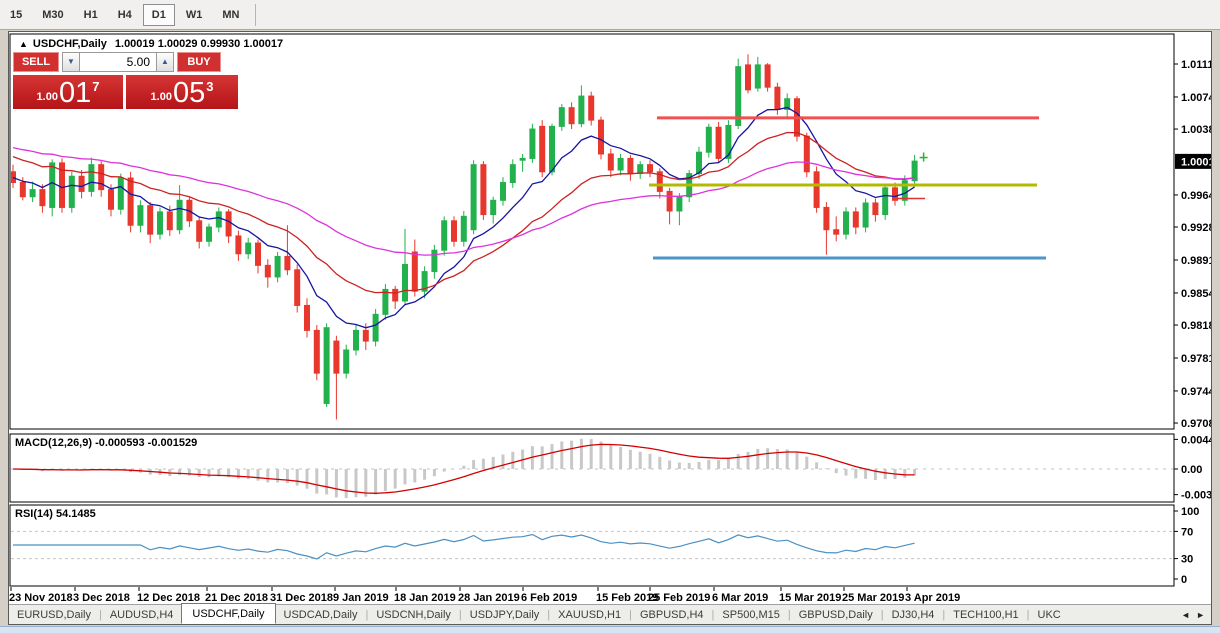  I want to click on sell-price-pip: 7, so click(96, 86).